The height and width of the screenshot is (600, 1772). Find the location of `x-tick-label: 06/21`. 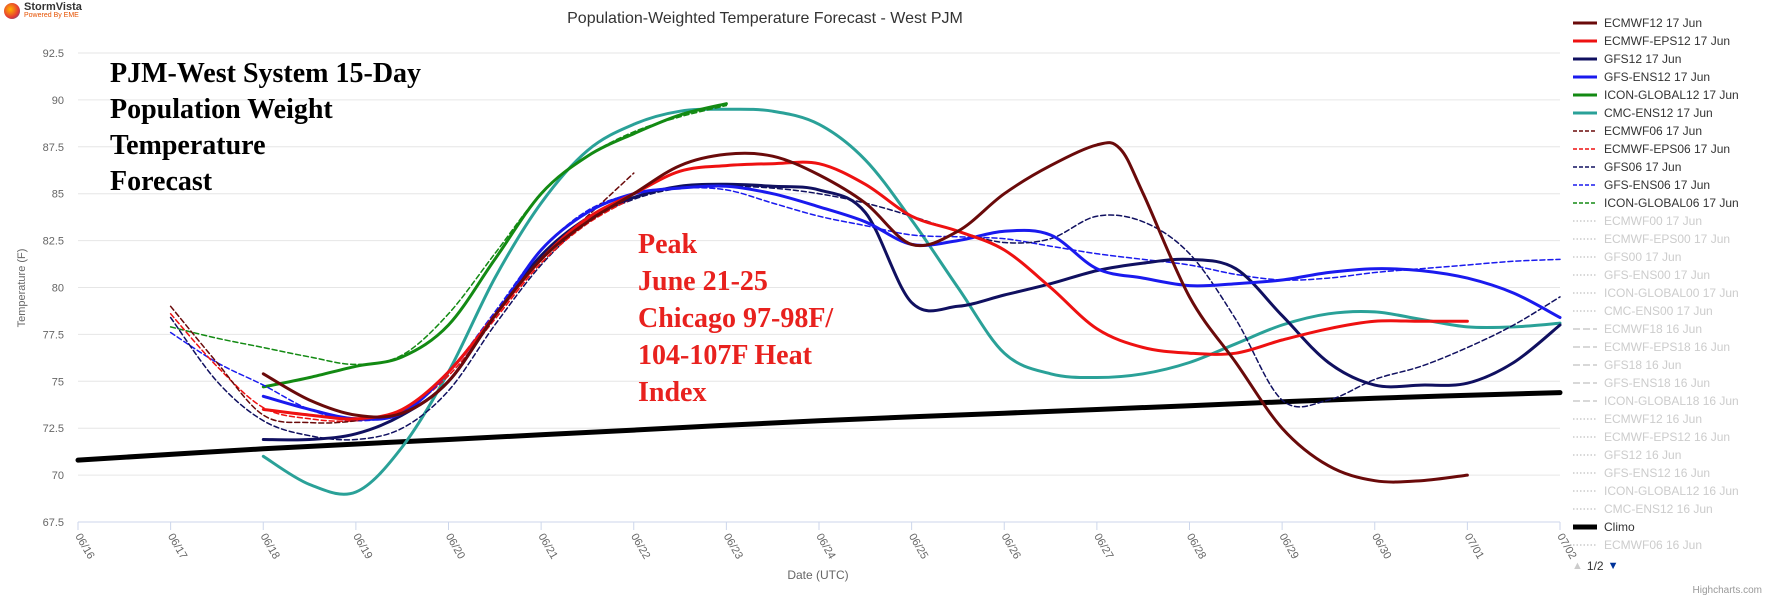

x-tick-label: 06/21 is located at coordinates (548, 547).